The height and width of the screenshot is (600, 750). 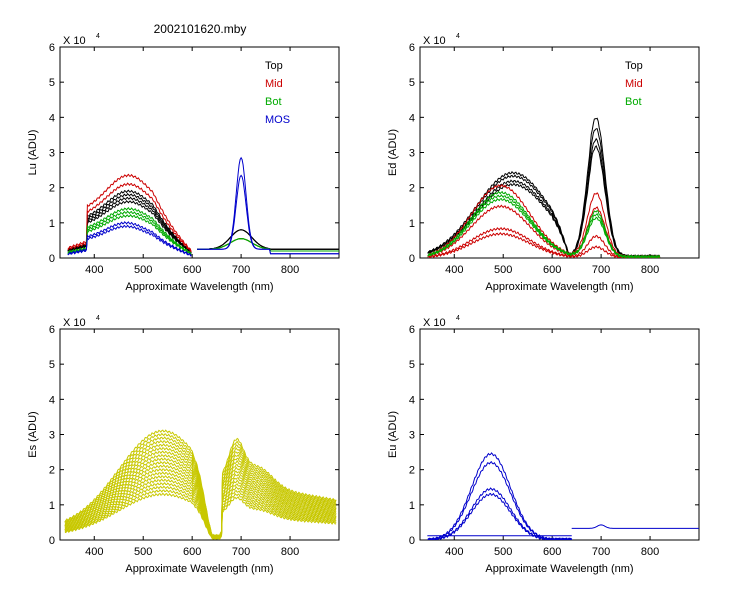 I want to click on figure-title: 2002101620.mby, so click(x=200, y=29).